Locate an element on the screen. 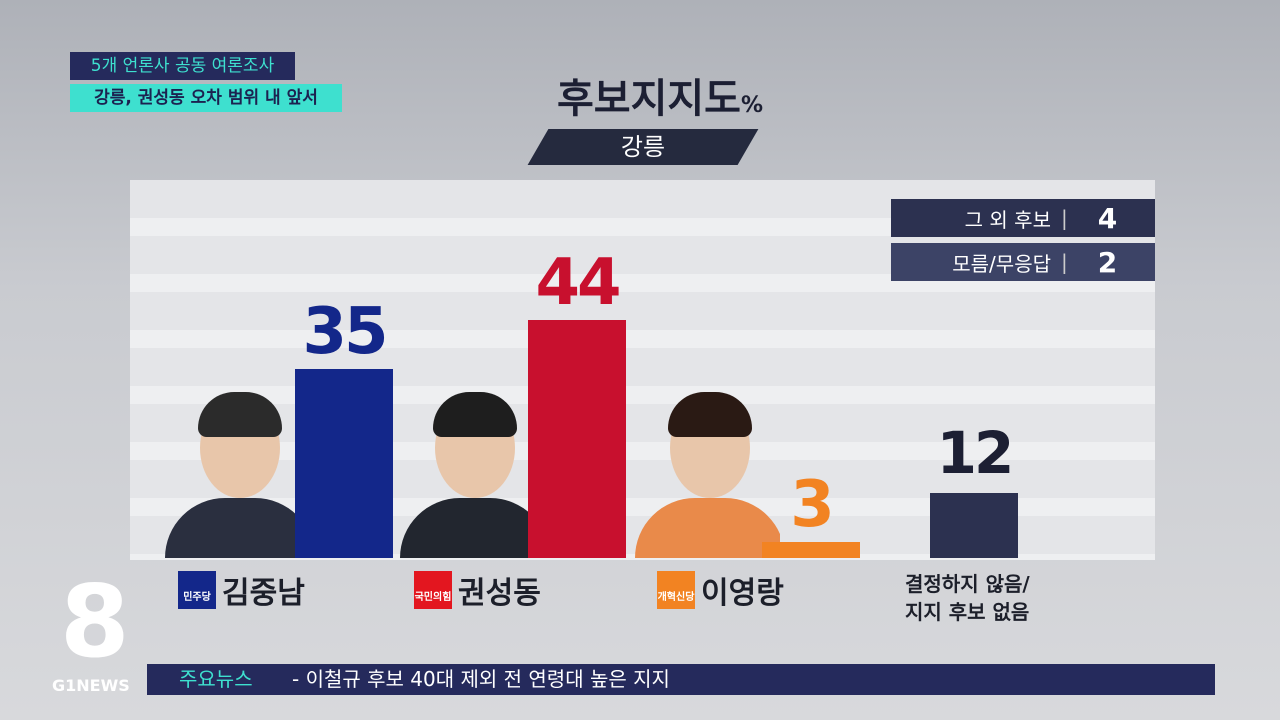 The height and width of the screenshot is (720, 1280). chart-title: 후보지지도% is located at coordinates (660, 95).